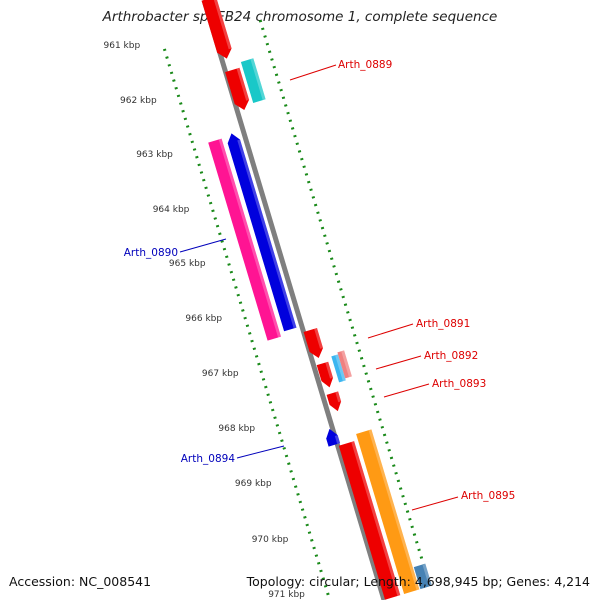  What do you see at coordinates (488, 496) in the screenshot?
I see `gene-label: Arth_0895` at bounding box center [488, 496].